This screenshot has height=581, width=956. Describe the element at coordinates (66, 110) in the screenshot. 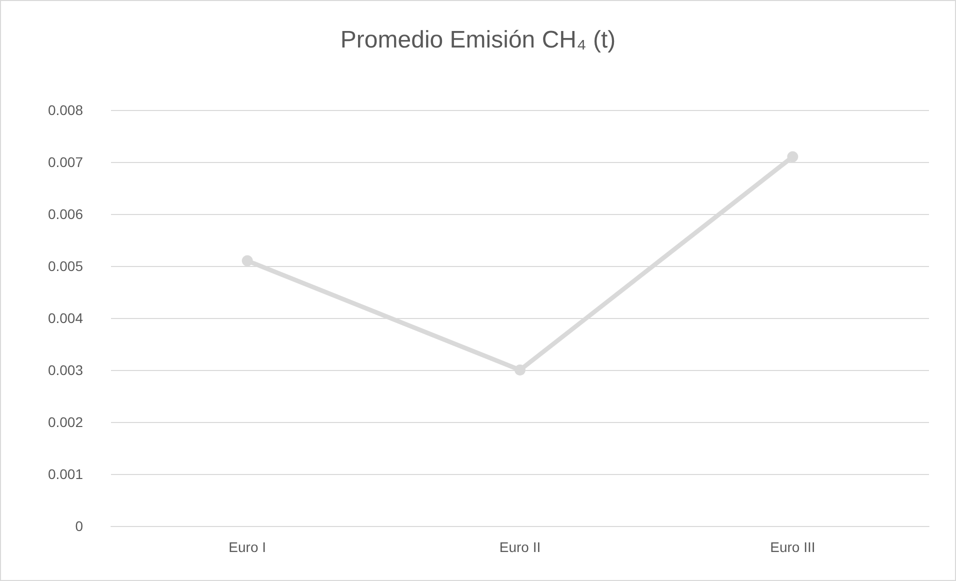

I see `y-tick-label: 0.008` at that location.